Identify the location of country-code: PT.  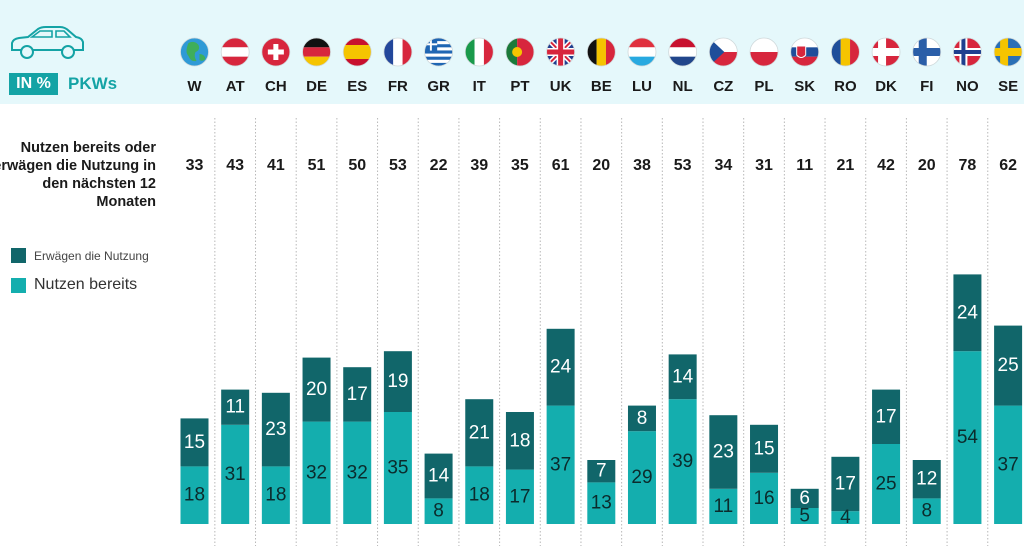
(519, 86).